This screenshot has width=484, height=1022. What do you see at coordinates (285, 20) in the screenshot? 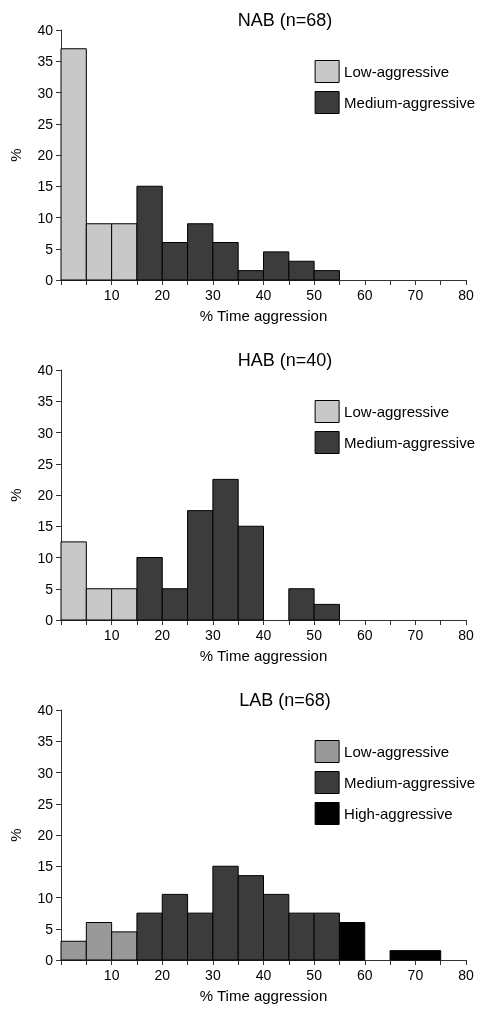
I see `chart-title: NAB (n=68)` at bounding box center [285, 20].